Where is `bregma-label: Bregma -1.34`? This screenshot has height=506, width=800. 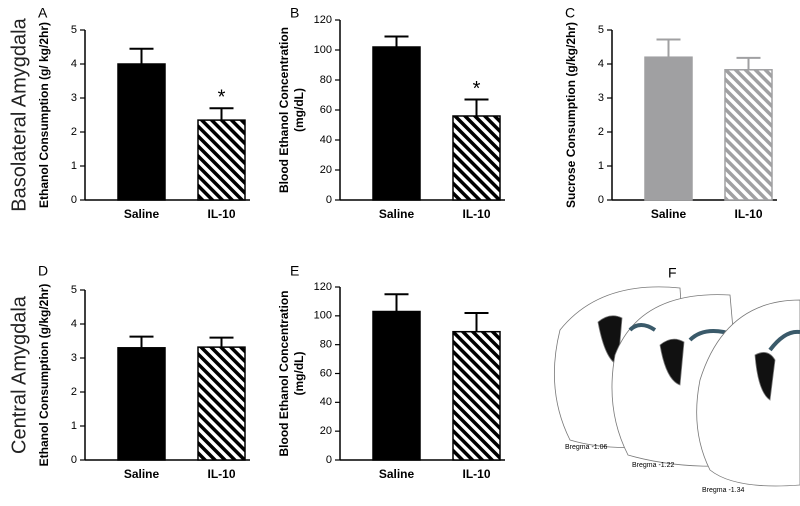
bregma-label: Bregma -1.34 is located at coordinates (723, 490).